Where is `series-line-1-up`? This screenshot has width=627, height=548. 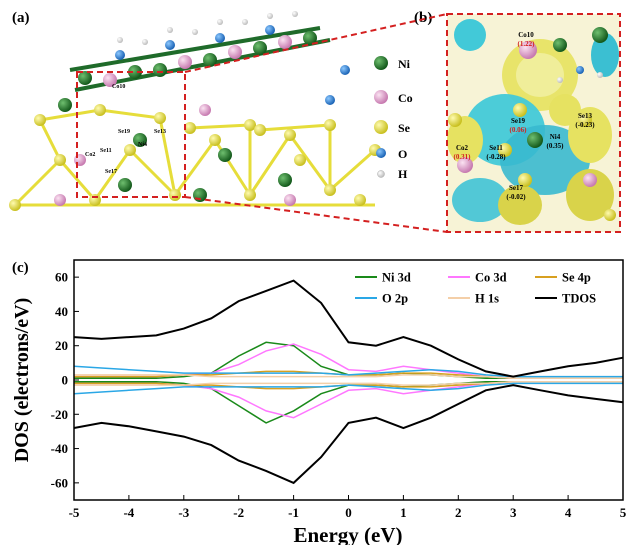
series-line-1-up is located at coordinates (348, 361).